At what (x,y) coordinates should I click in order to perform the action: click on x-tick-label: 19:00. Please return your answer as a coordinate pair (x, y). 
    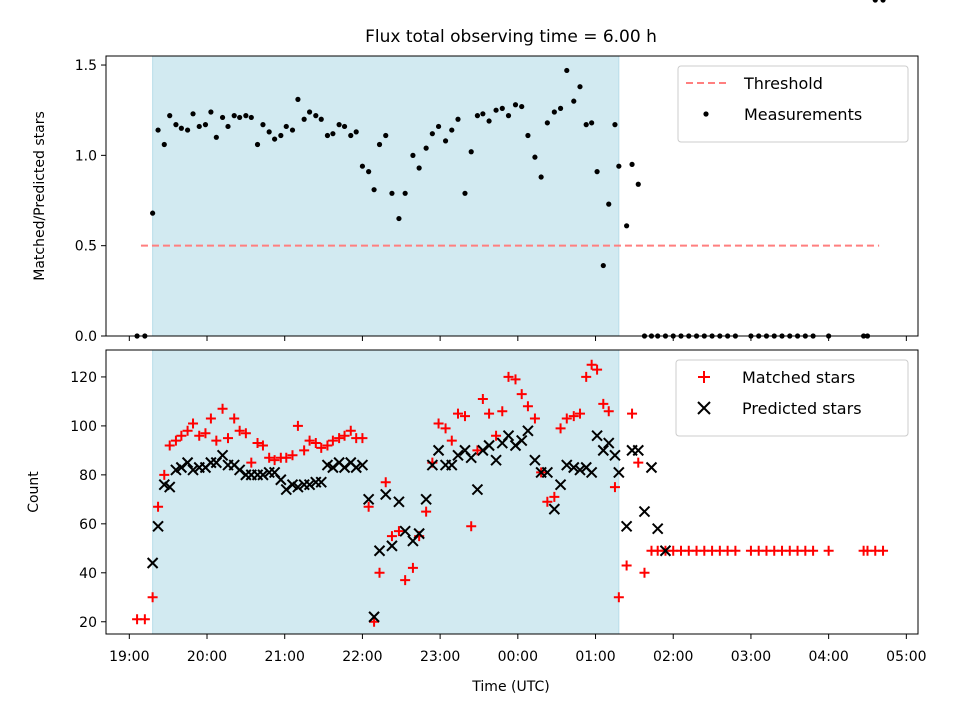
    Looking at the image, I should click on (129, 657).